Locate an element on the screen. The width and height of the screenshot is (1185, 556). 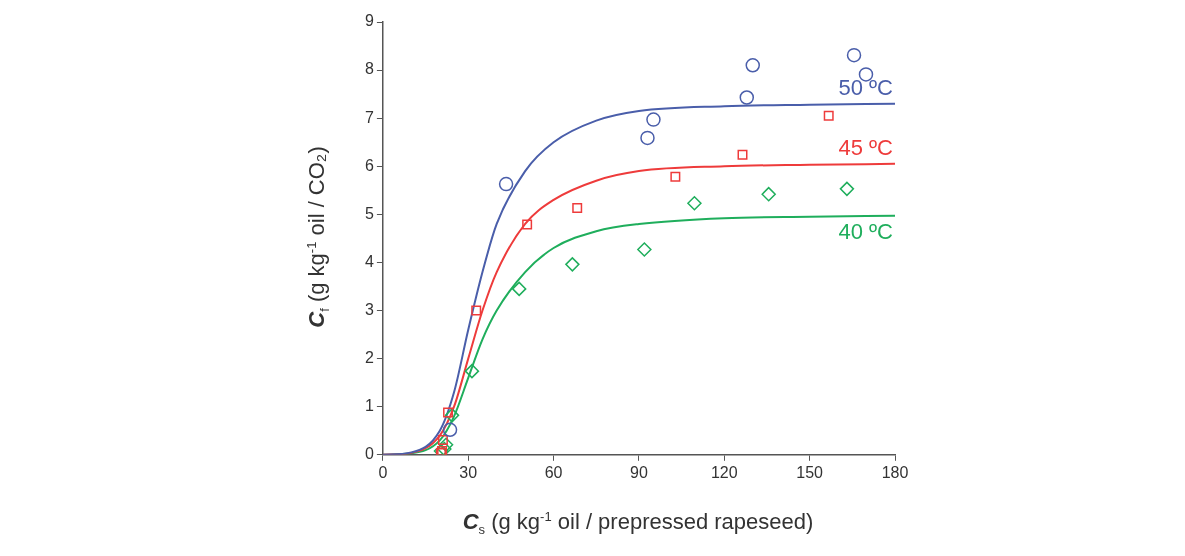
x-tick-label: 90 is located at coordinates (639, 472).